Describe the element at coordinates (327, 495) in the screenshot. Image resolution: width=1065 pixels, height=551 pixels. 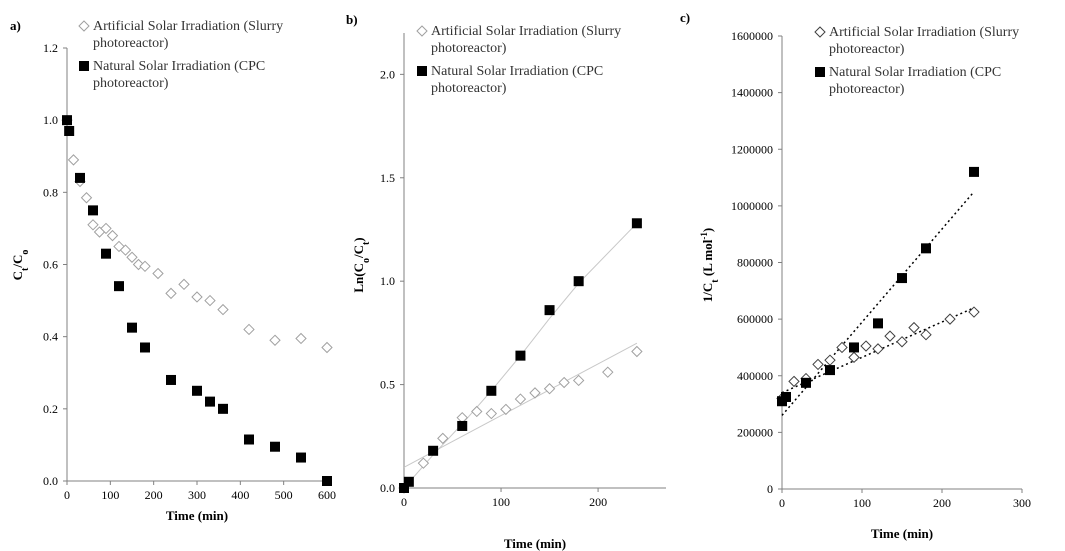
I see `x-tick-label: 600` at that location.